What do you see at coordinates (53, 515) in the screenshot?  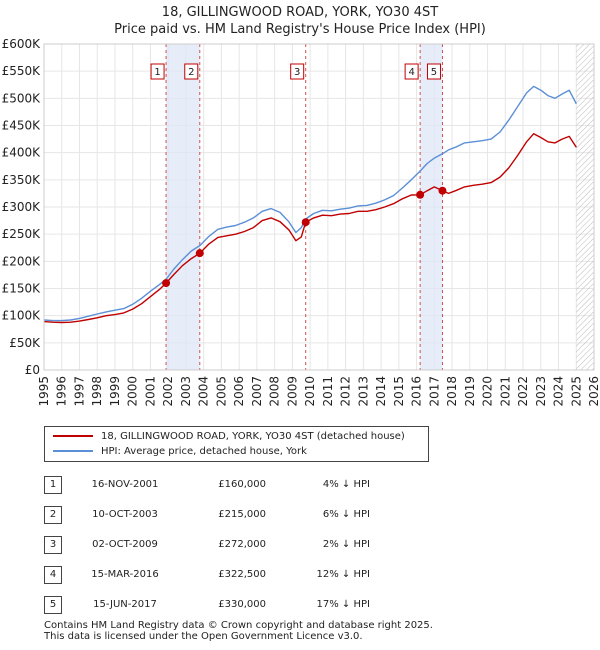 I see `row-number-badge: 2` at bounding box center [53, 515].